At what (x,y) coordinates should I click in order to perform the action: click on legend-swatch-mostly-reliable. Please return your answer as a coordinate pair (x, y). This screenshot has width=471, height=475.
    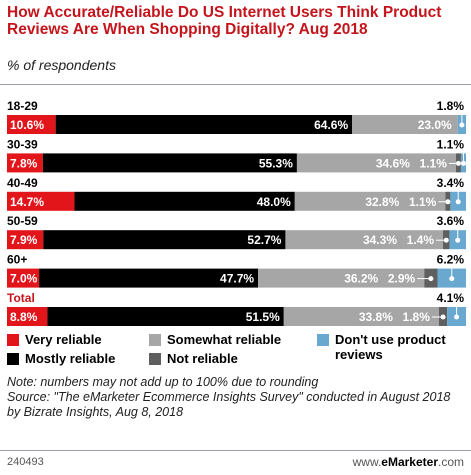
    Looking at the image, I should click on (13, 359).